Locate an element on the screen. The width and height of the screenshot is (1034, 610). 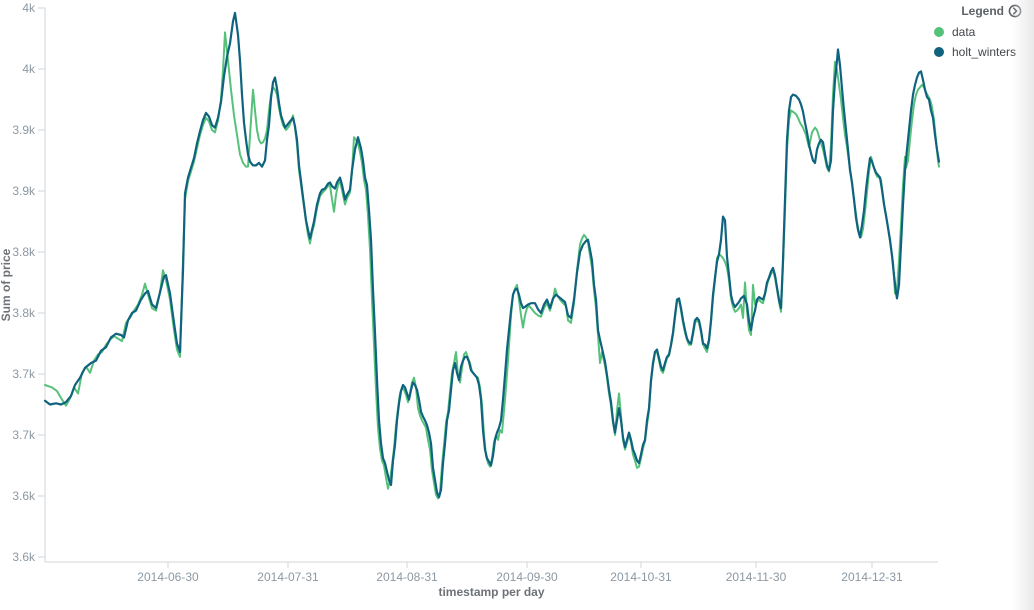
legend-item-data: data is located at coordinates (978, 32).